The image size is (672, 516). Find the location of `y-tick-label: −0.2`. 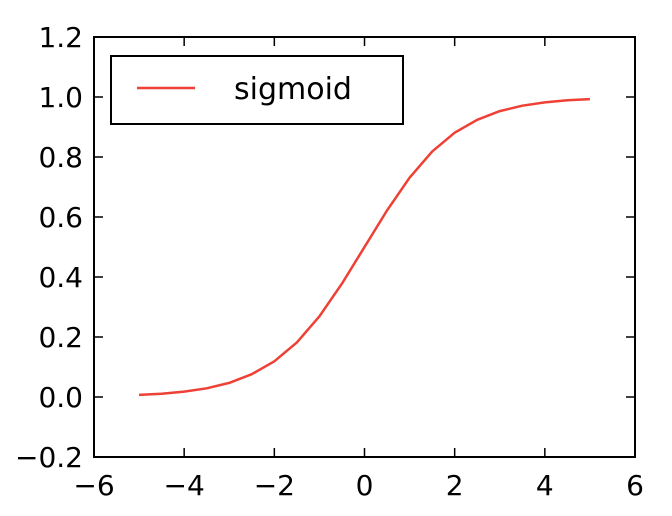

y-tick-label: −0.2 is located at coordinates (49, 457).